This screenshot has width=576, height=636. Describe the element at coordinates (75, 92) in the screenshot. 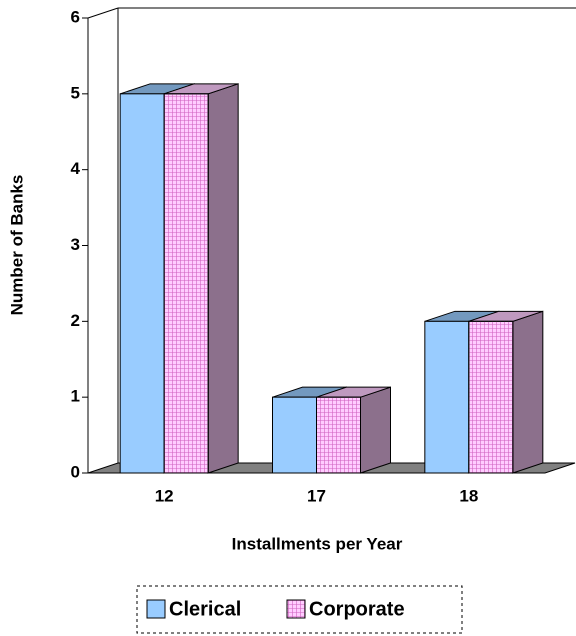

I see `y-tick-label: 5` at that location.